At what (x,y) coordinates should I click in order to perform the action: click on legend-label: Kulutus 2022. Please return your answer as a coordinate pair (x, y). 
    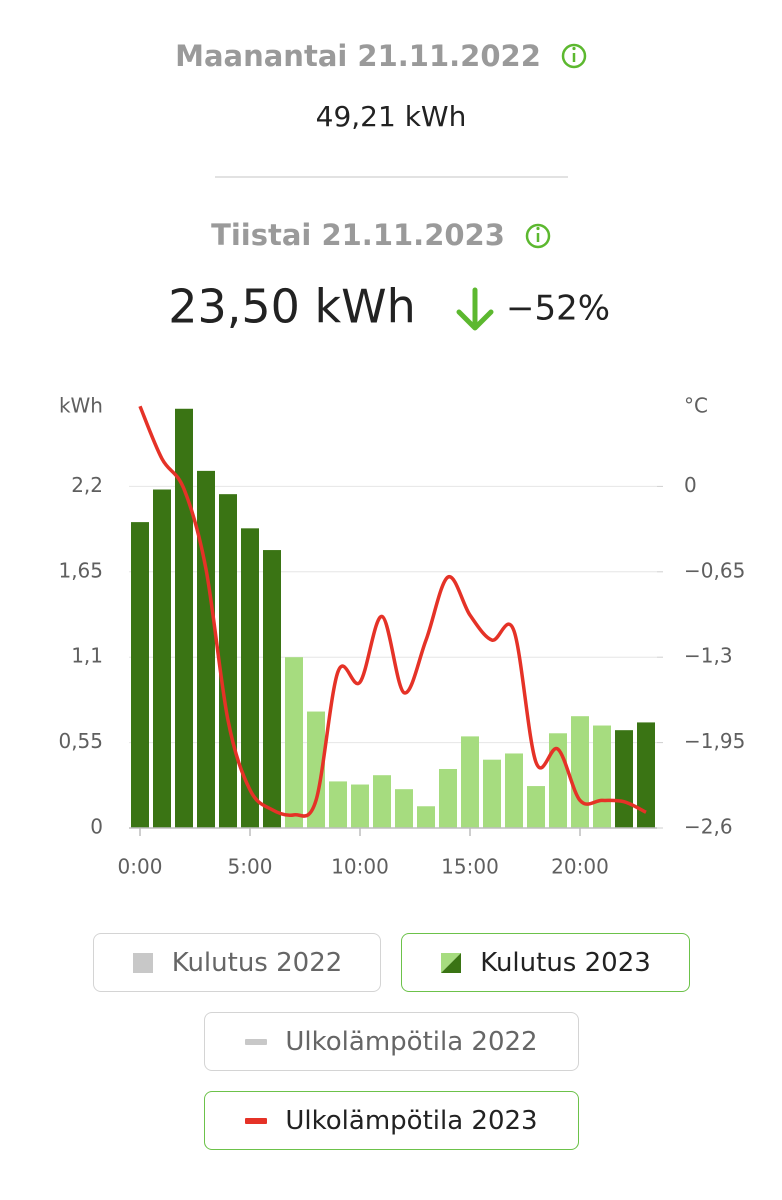
    Looking at the image, I should click on (257, 962).